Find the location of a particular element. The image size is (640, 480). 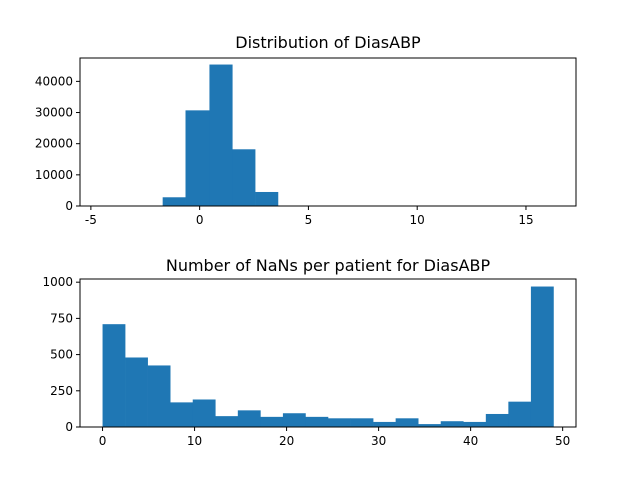

x-tick-label-5: 50 is located at coordinates (562, 441).